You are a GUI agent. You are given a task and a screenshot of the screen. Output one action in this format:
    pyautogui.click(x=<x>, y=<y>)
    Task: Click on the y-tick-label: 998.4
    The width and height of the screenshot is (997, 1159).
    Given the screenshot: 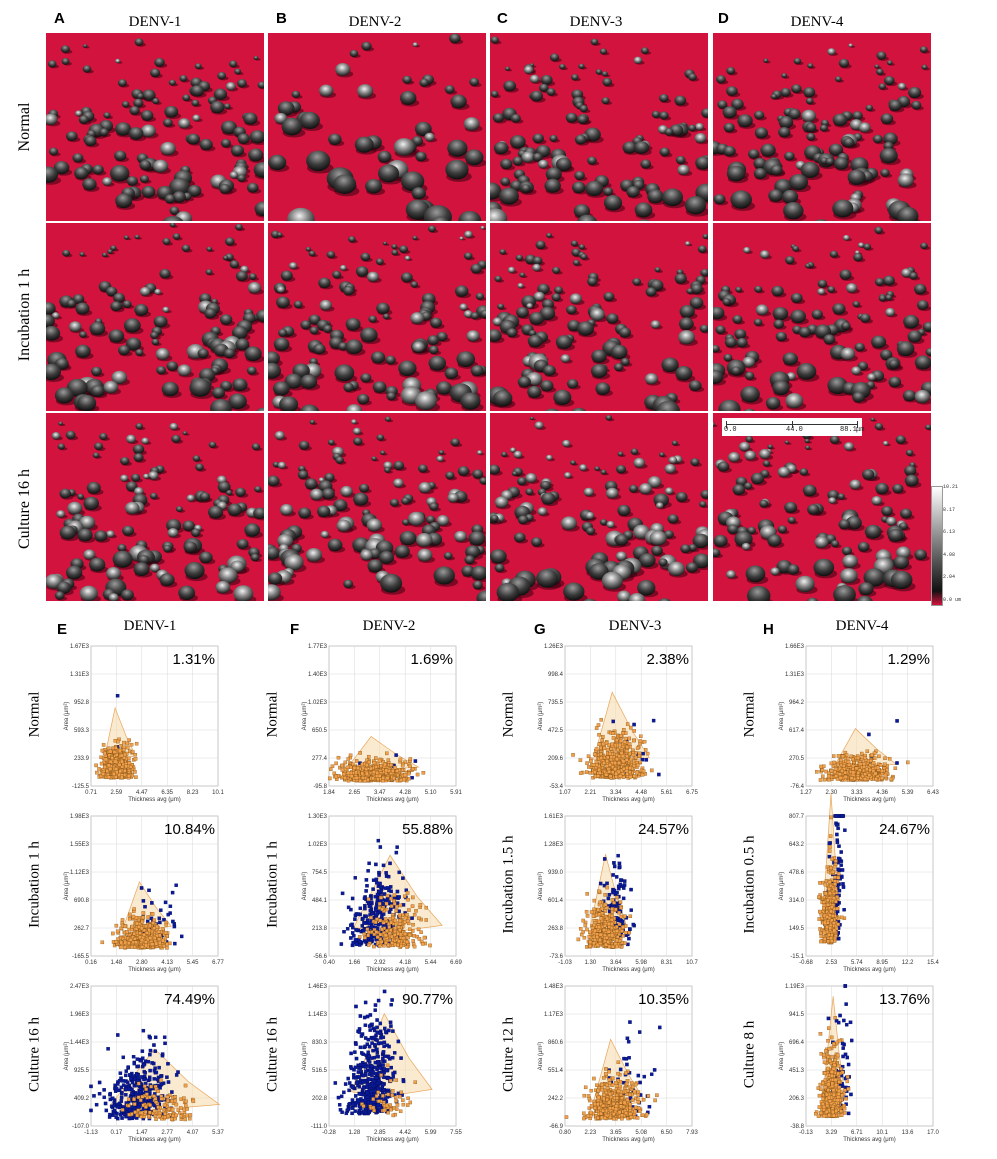 What is the action you would take?
    pyautogui.click(x=556, y=675)
    